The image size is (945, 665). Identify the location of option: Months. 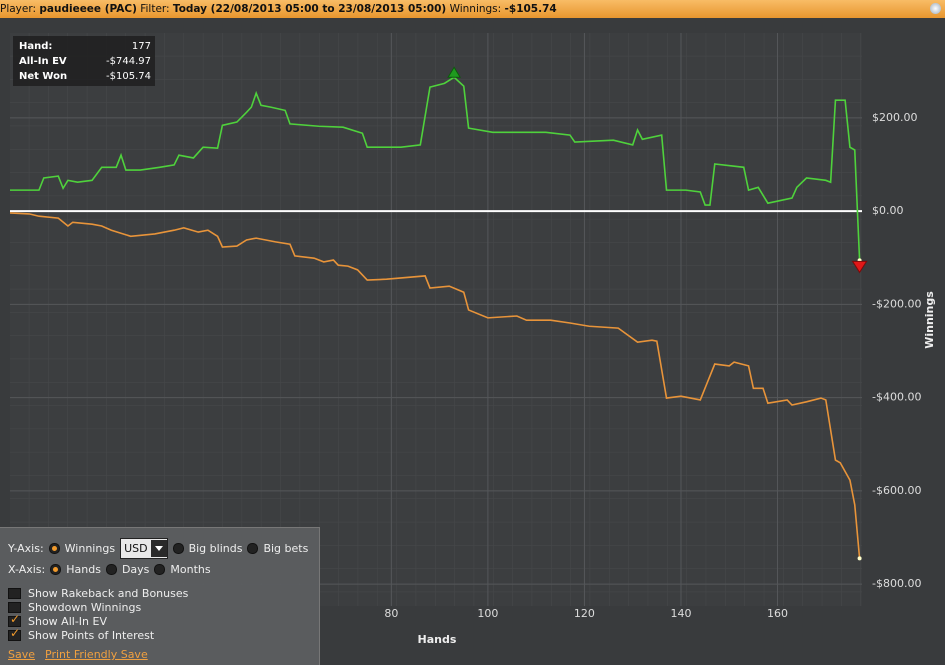
(190, 569).